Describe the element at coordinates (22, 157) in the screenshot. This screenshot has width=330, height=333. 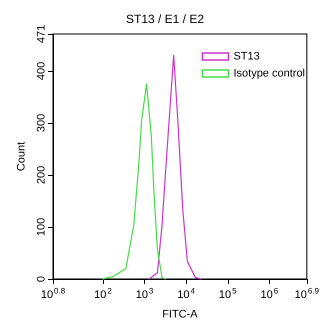
I see `y-axis-title: Count` at that location.